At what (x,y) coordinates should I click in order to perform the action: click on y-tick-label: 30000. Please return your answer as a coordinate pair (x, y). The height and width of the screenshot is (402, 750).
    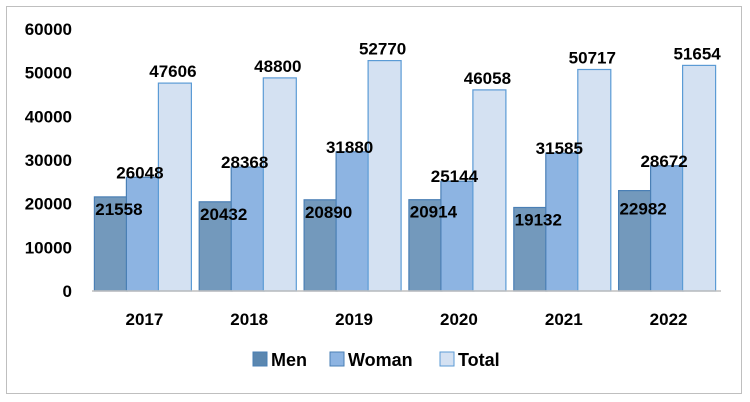
    Looking at the image, I should click on (48, 160).